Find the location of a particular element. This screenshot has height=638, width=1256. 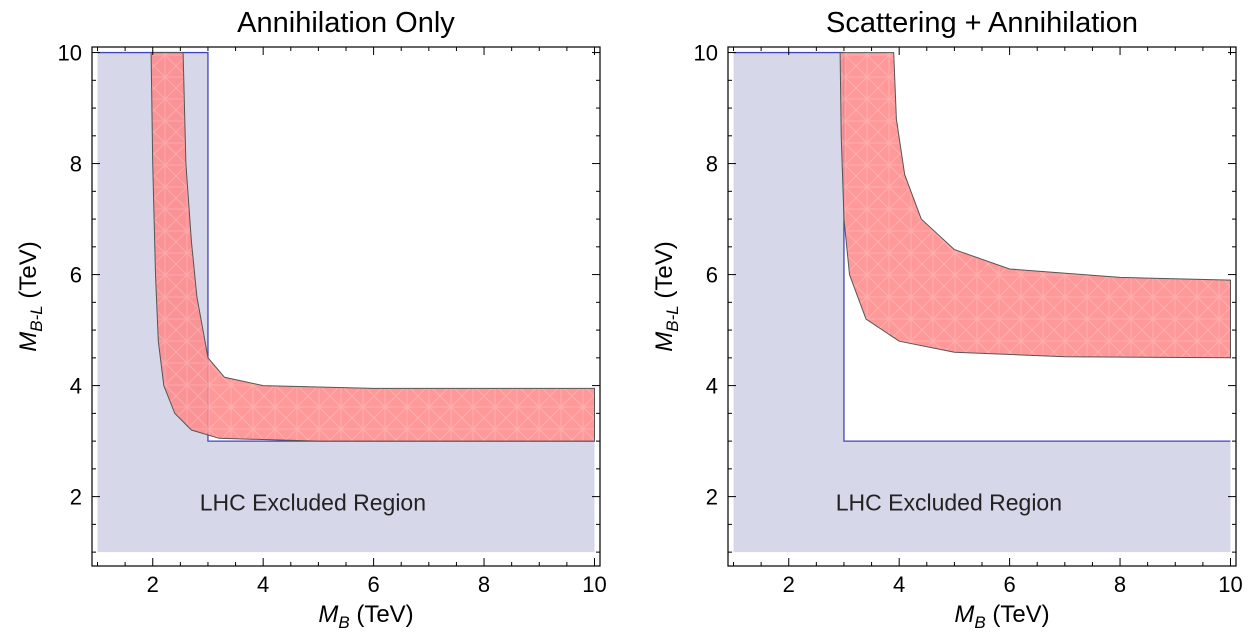

chart-title: Scattering + Annihilation is located at coordinates (982, 23).